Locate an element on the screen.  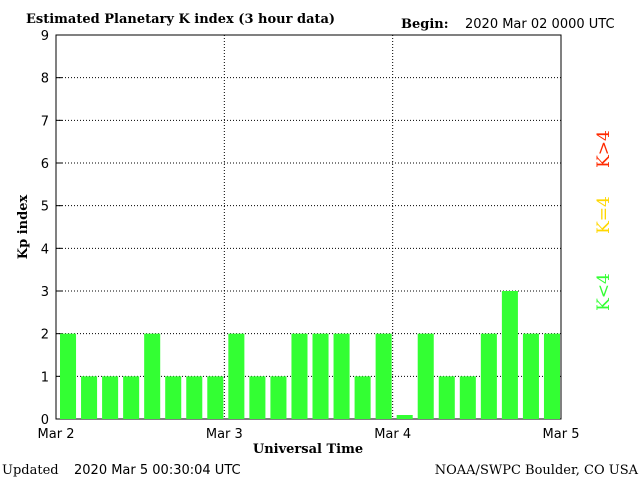
y-tick-label: 5 is located at coordinates (45, 207).